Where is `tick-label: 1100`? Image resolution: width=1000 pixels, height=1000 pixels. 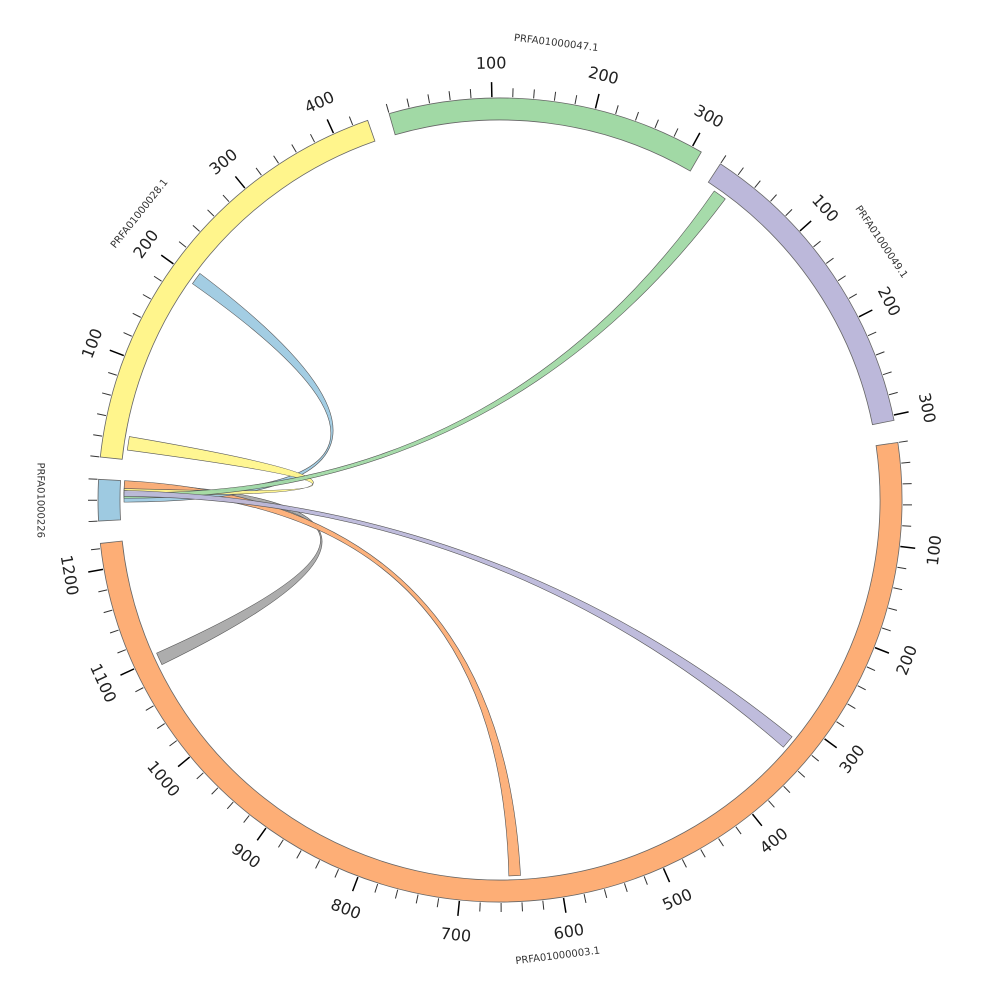
tick-label: 1100 is located at coordinates (103, 683).